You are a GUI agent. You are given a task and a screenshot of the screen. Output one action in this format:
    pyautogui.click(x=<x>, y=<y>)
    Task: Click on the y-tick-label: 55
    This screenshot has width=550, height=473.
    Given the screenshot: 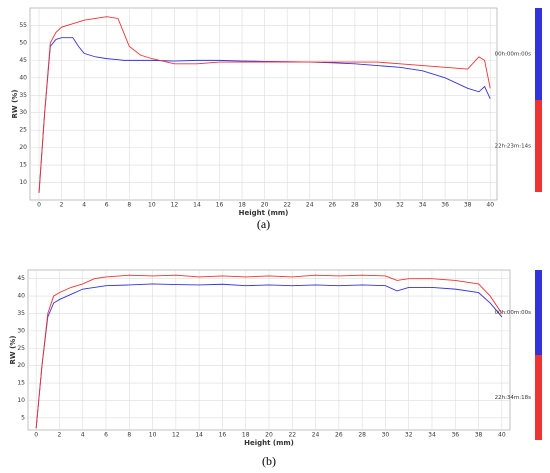 What is the action you would take?
    pyautogui.click(x=23, y=25)
    